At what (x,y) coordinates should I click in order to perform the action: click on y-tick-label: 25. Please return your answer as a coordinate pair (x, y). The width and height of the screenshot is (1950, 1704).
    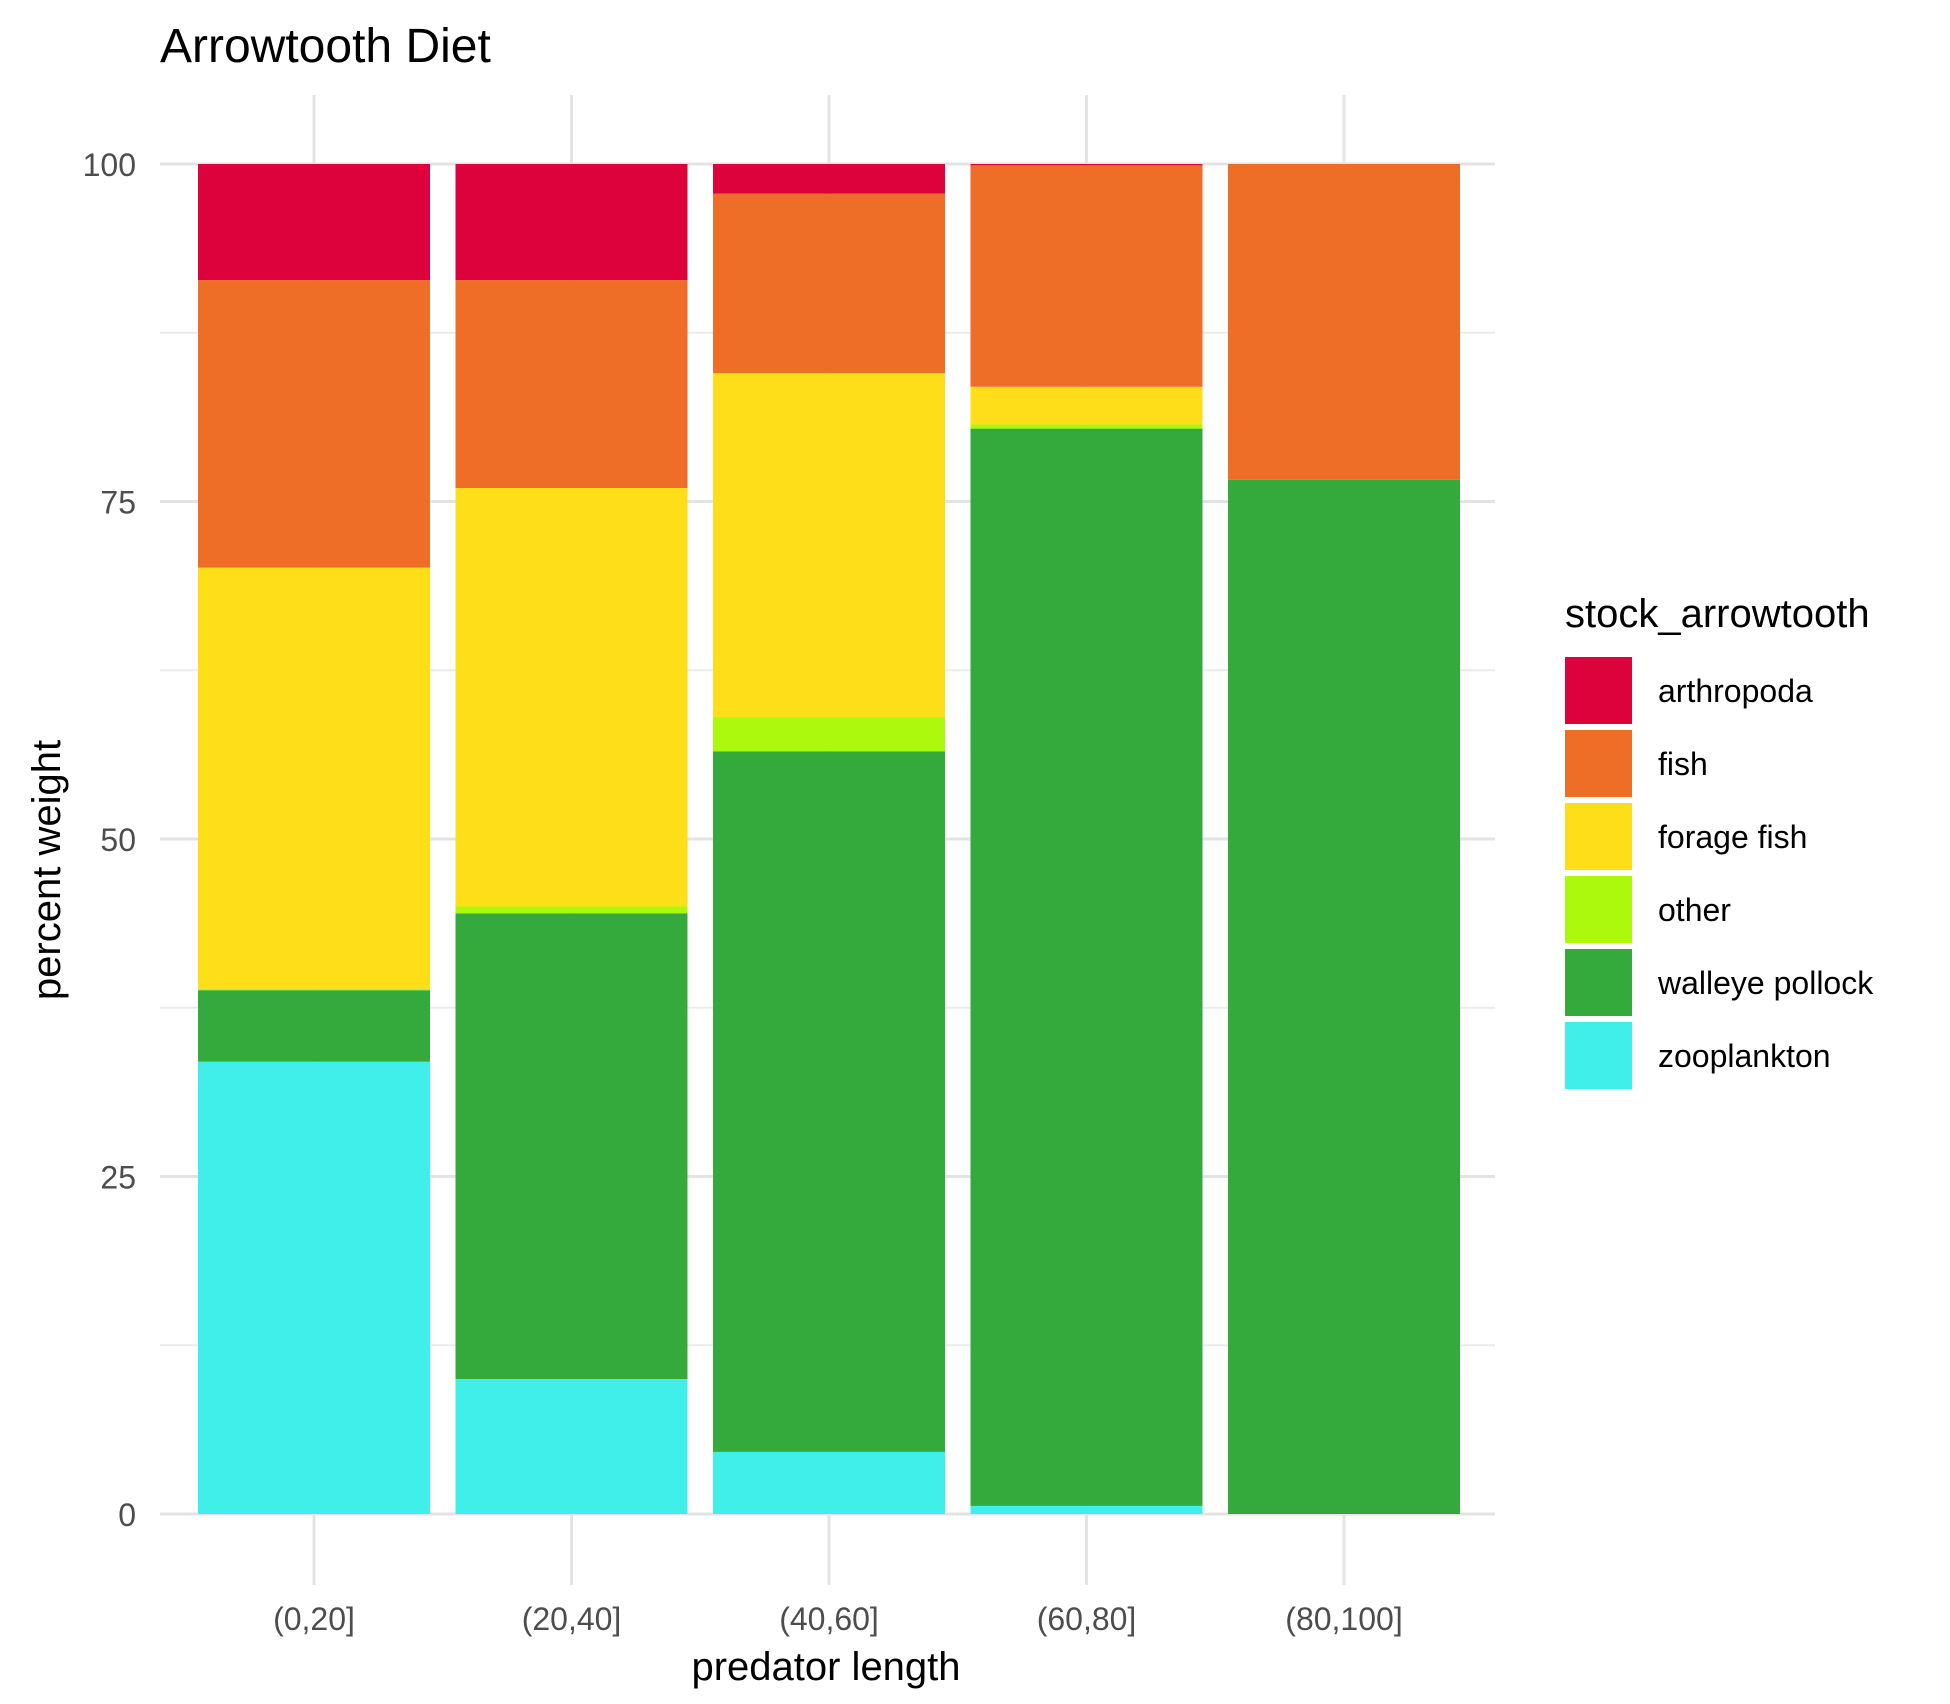
    Looking at the image, I should click on (118, 1178).